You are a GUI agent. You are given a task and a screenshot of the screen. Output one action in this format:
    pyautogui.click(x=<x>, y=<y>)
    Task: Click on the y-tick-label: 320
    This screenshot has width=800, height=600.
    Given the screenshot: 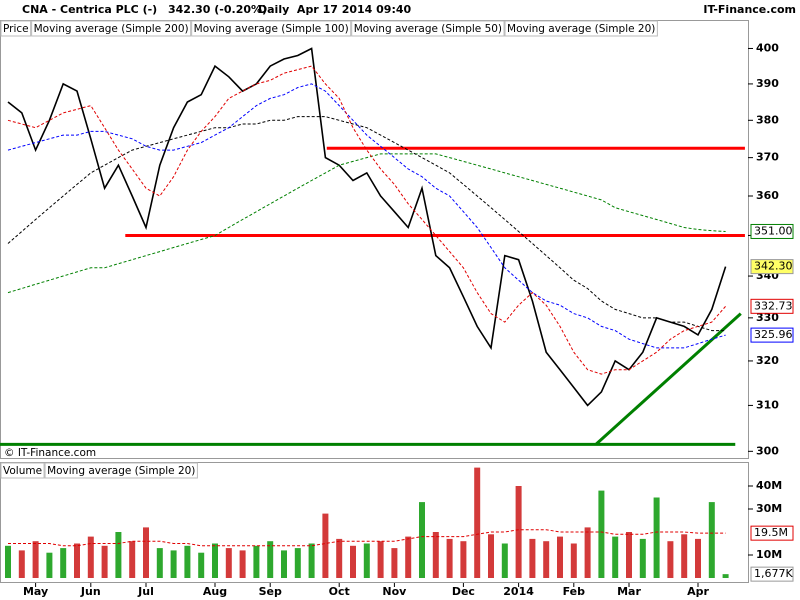 What is the action you would take?
    pyautogui.click(x=767, y=360)
    